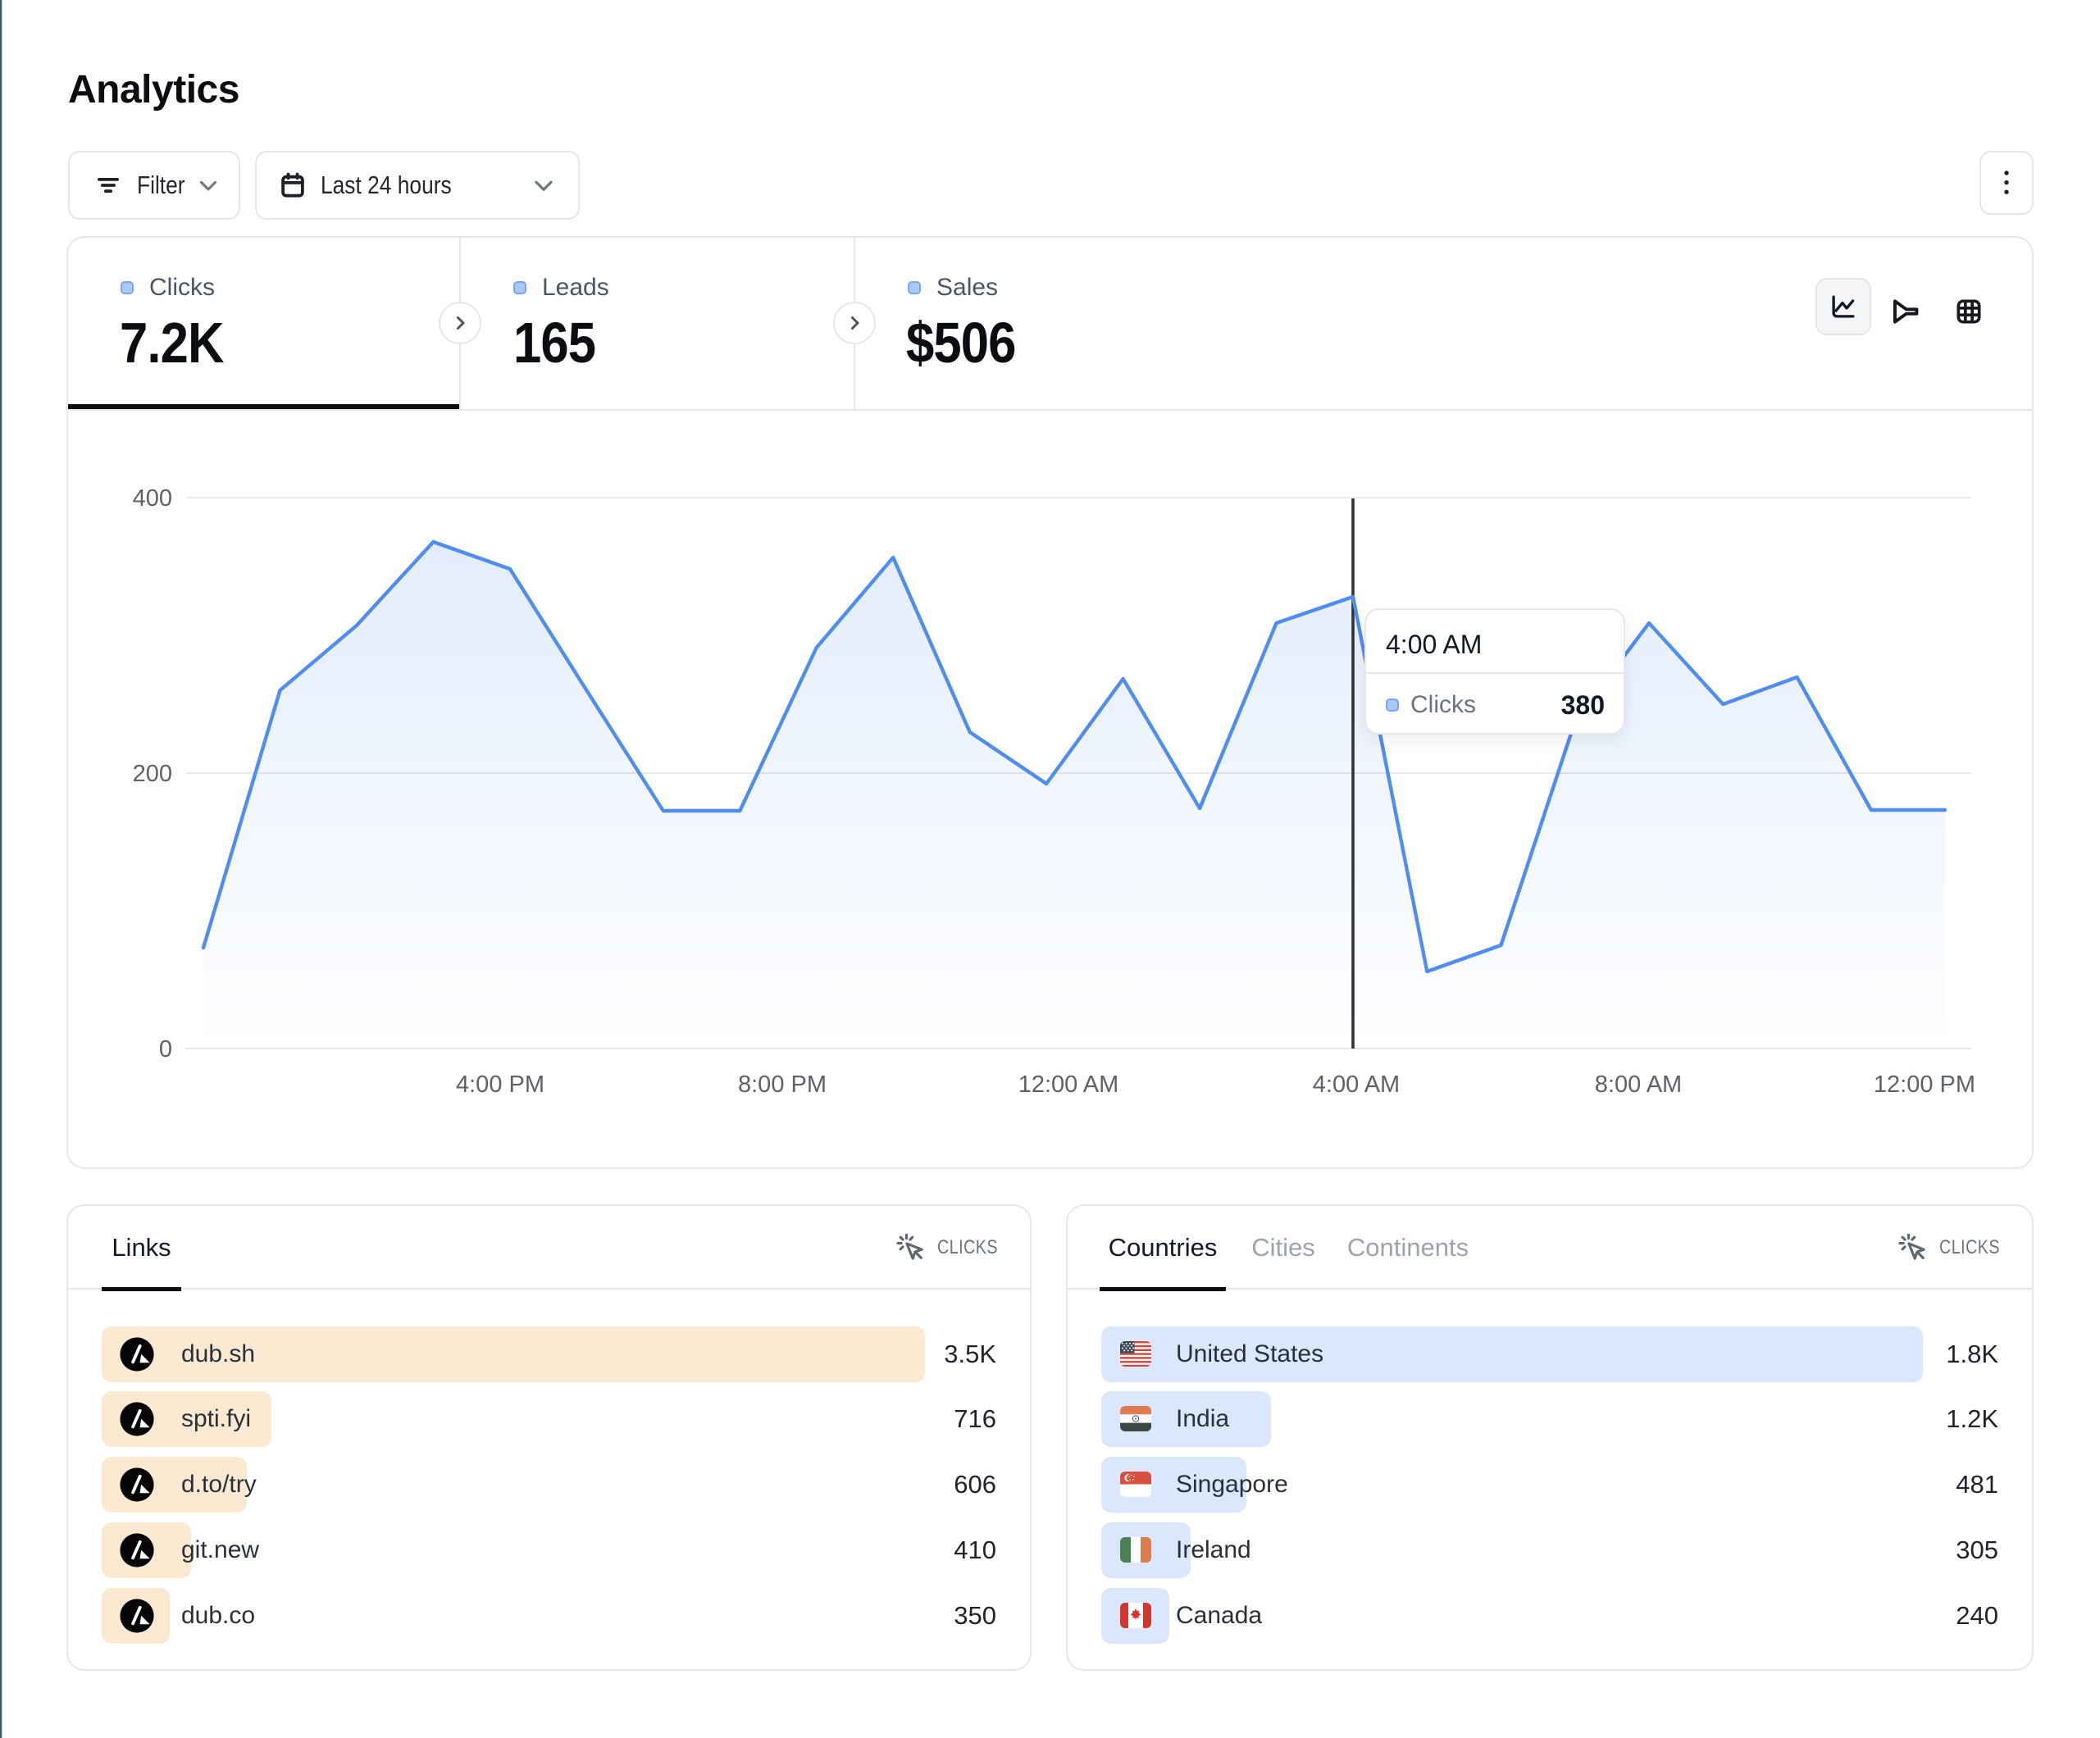 Image resolution: width=2100 pixels, height=1738 pixels. Describe the element at coordinates (782, 1084) in the screenshot. I see `svg-text: 8:00 PM` at that location.